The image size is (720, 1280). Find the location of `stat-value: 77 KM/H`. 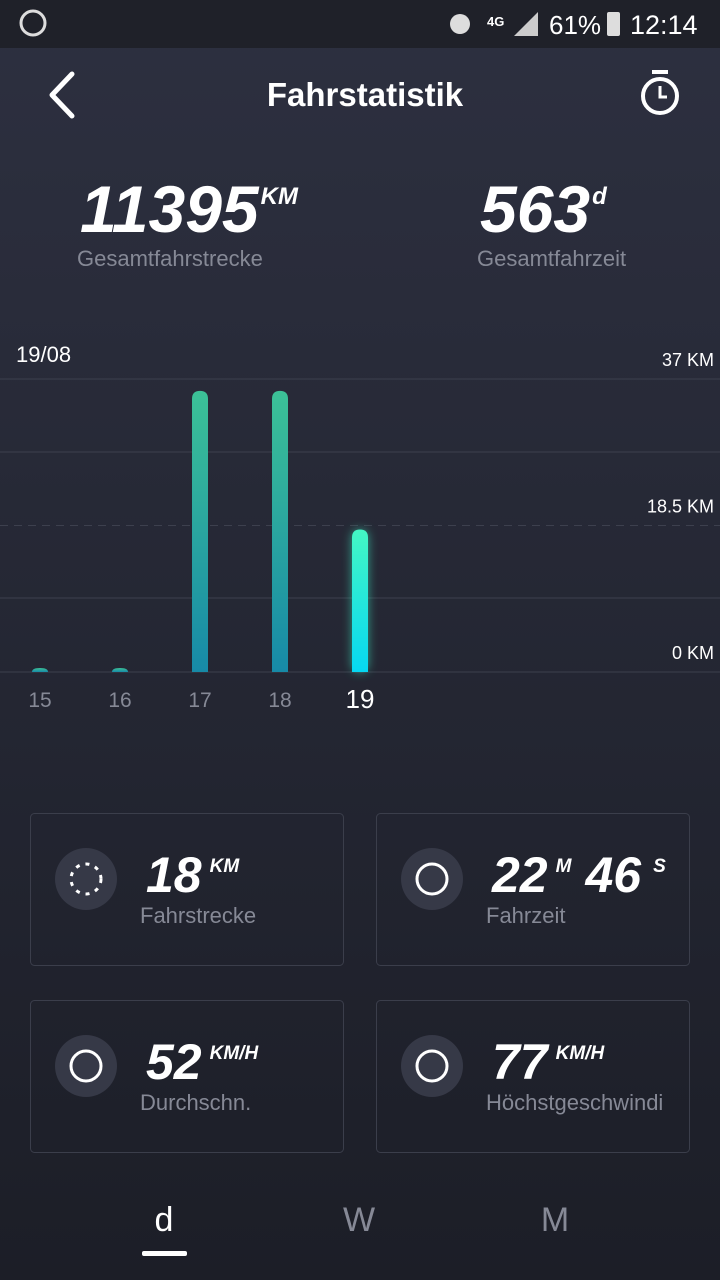

stat-value: 77 KM/H is located at coordinates (548, 1062).